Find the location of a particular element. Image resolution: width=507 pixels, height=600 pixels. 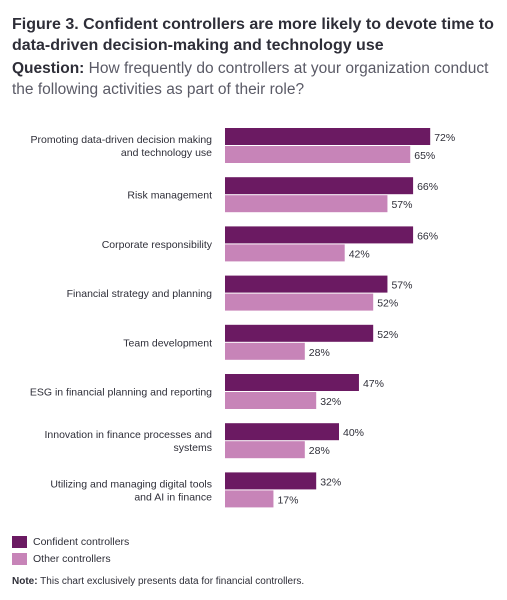

data-label: 17% is located at coordinates (287, 500).